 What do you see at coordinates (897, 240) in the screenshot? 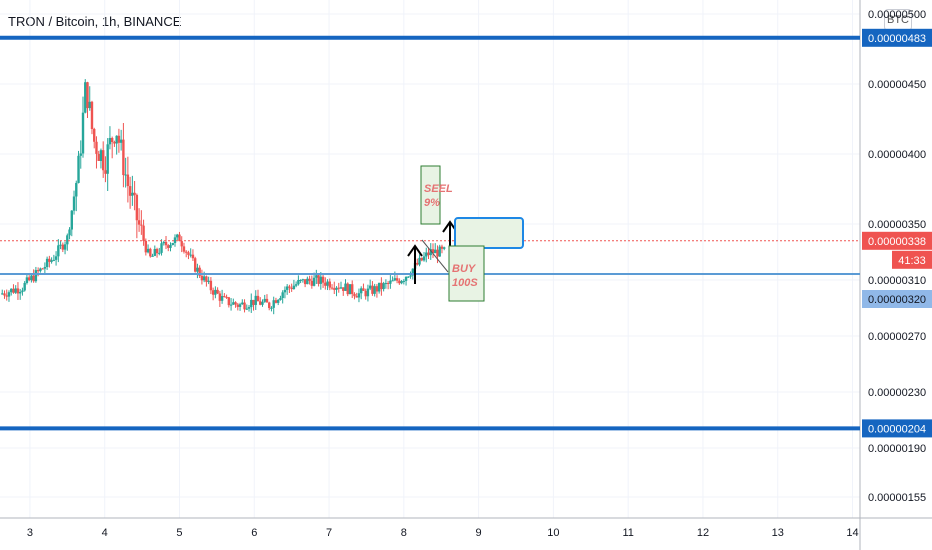
I see `current-price-badge` at bounding box center [897, 240].